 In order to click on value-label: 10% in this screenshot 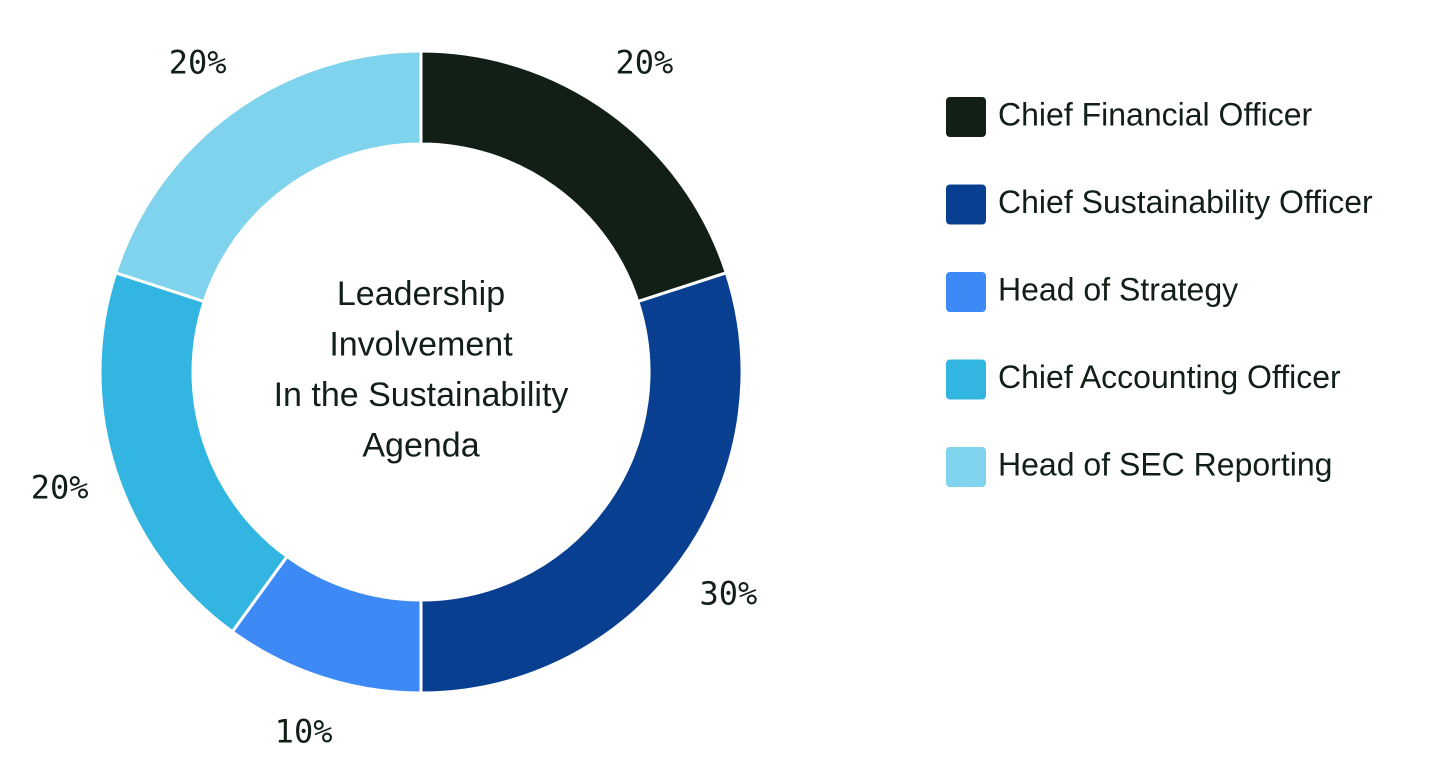, I will do `click(304, 731)`.